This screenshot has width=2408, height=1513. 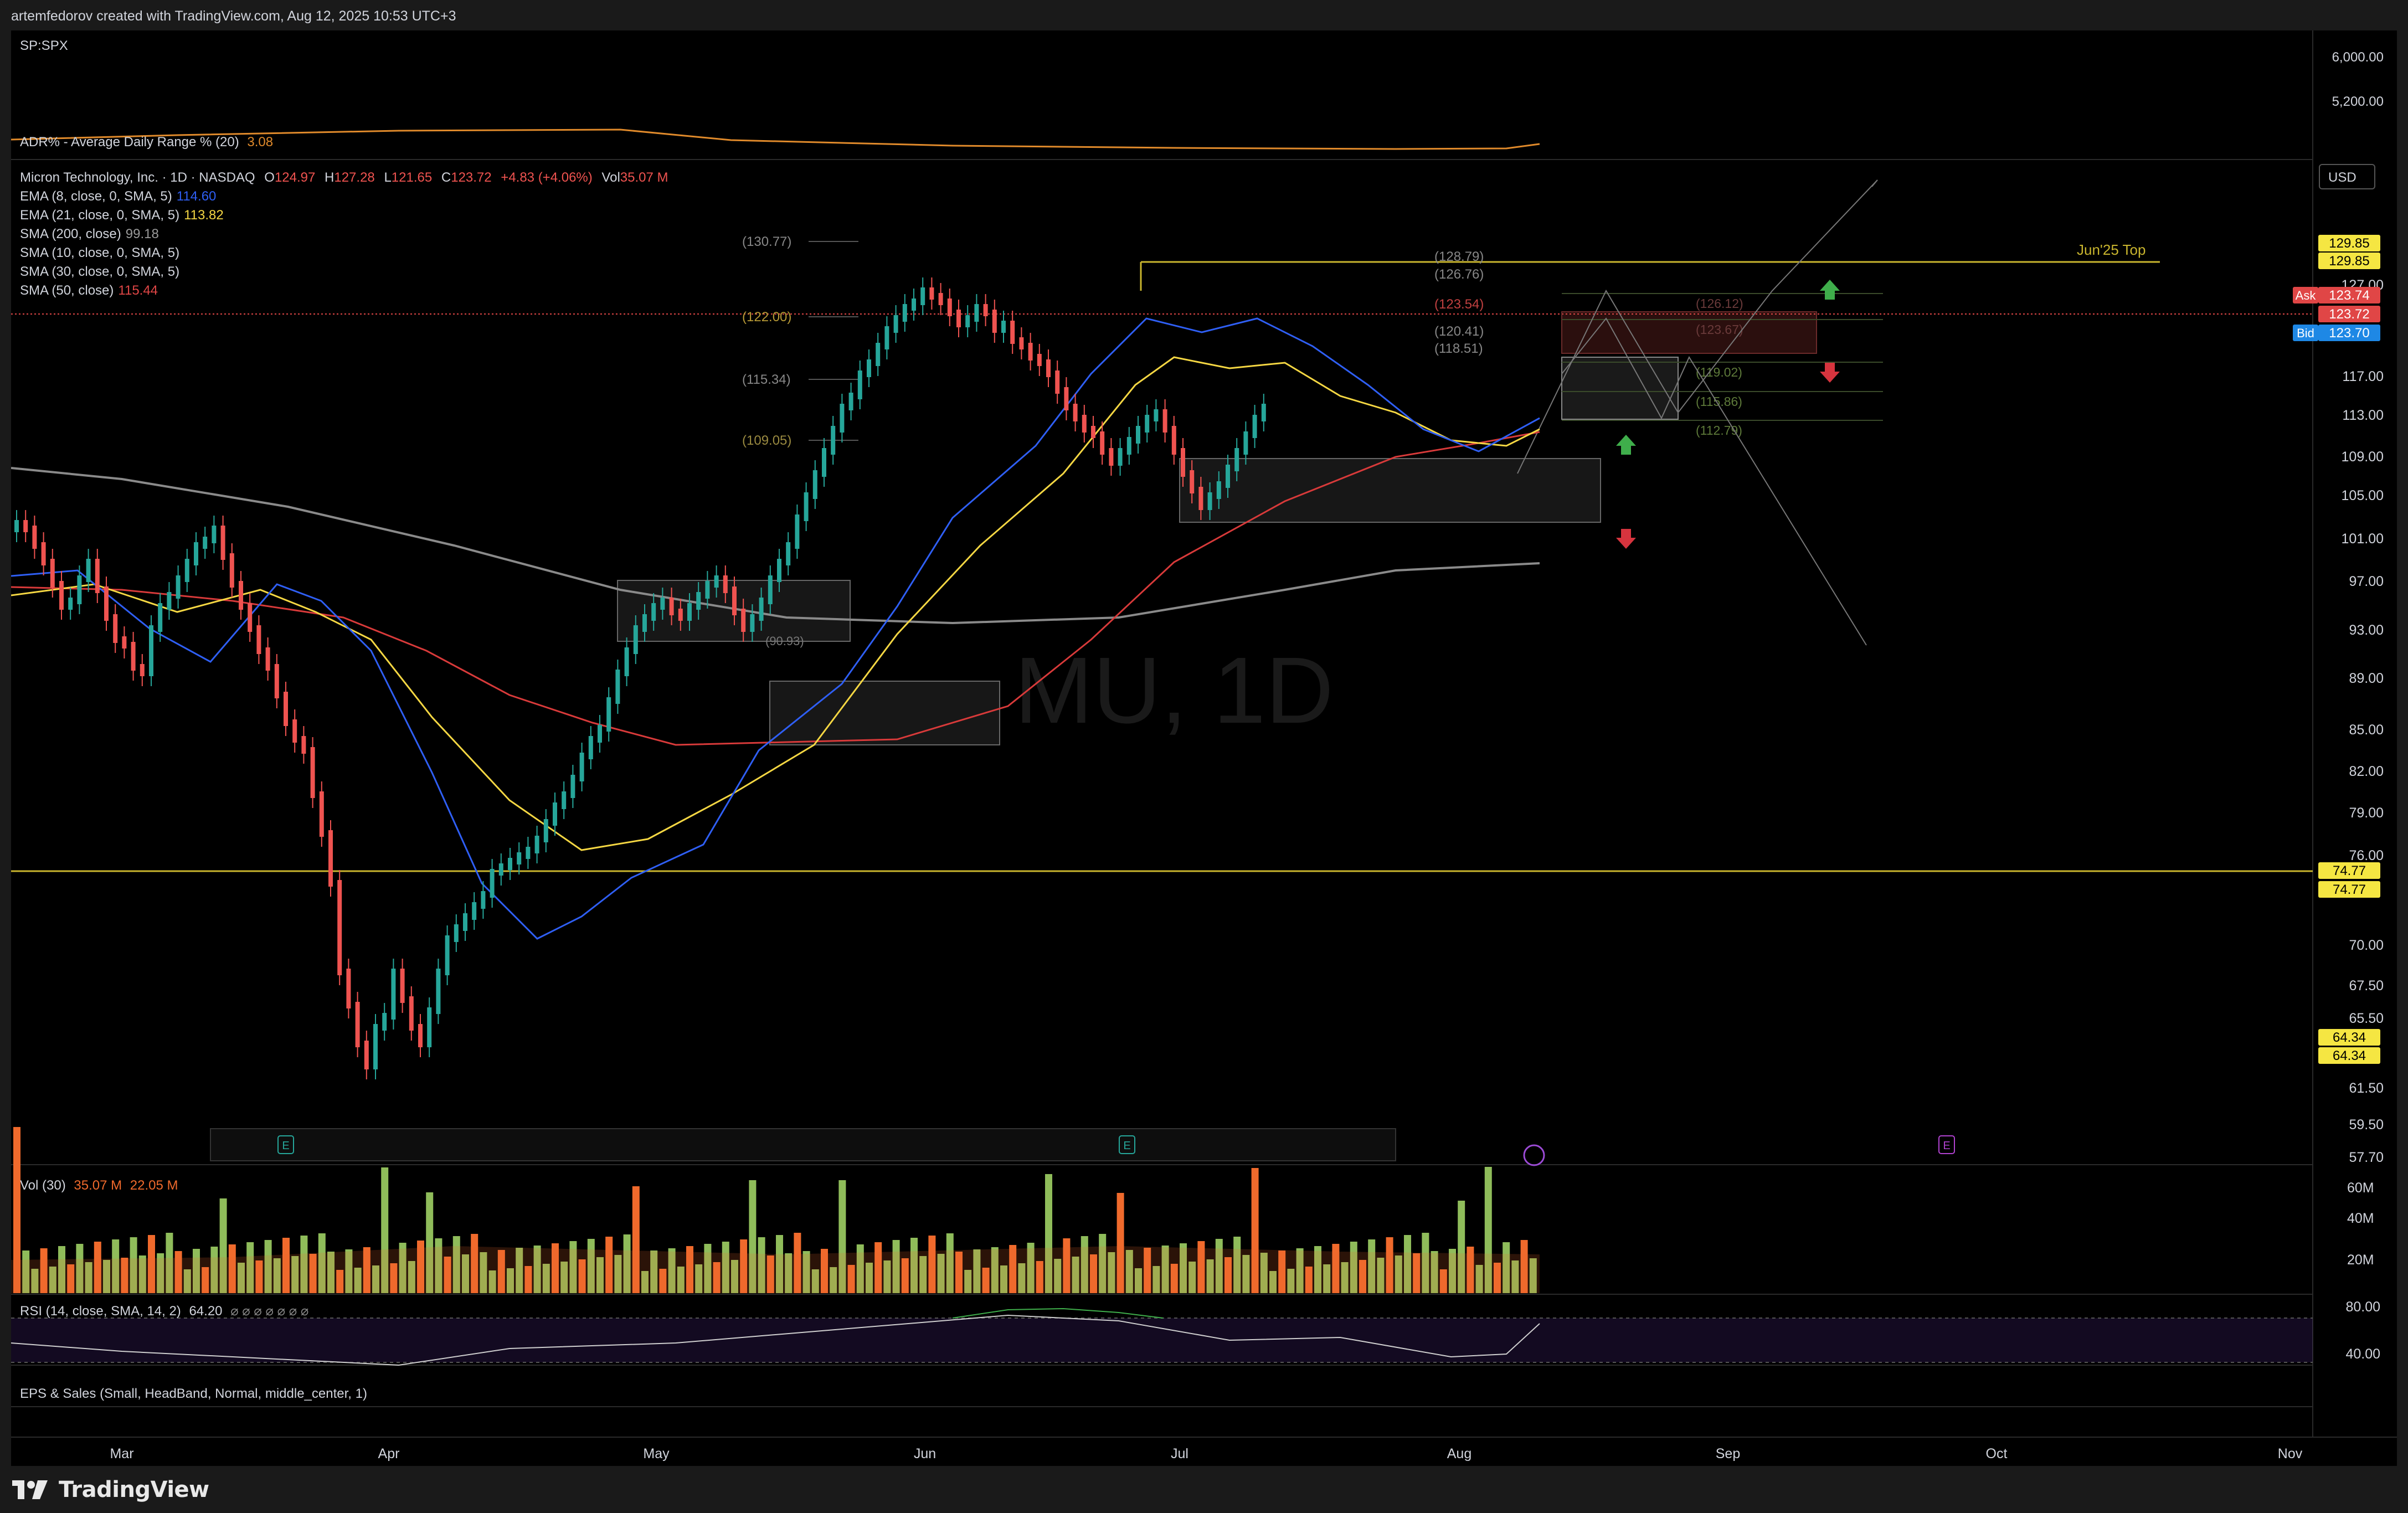 I want to click on indicator-legend: SMA (30, close, 0, SMA, 5), so click(x=102, y=272).